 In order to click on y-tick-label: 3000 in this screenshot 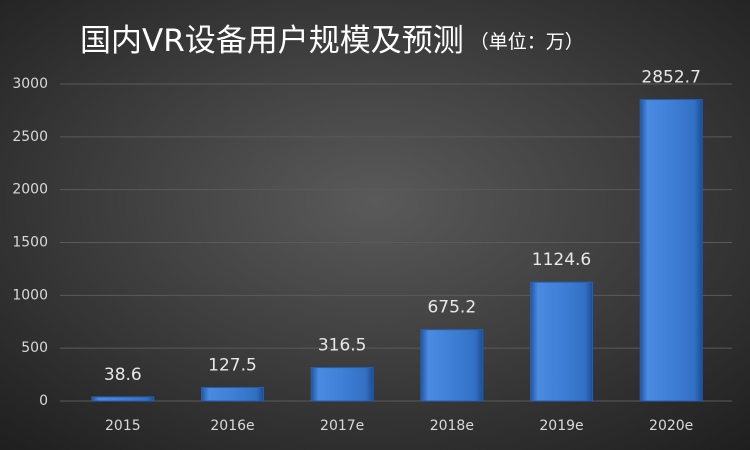, I will do `click(30, 84)`.